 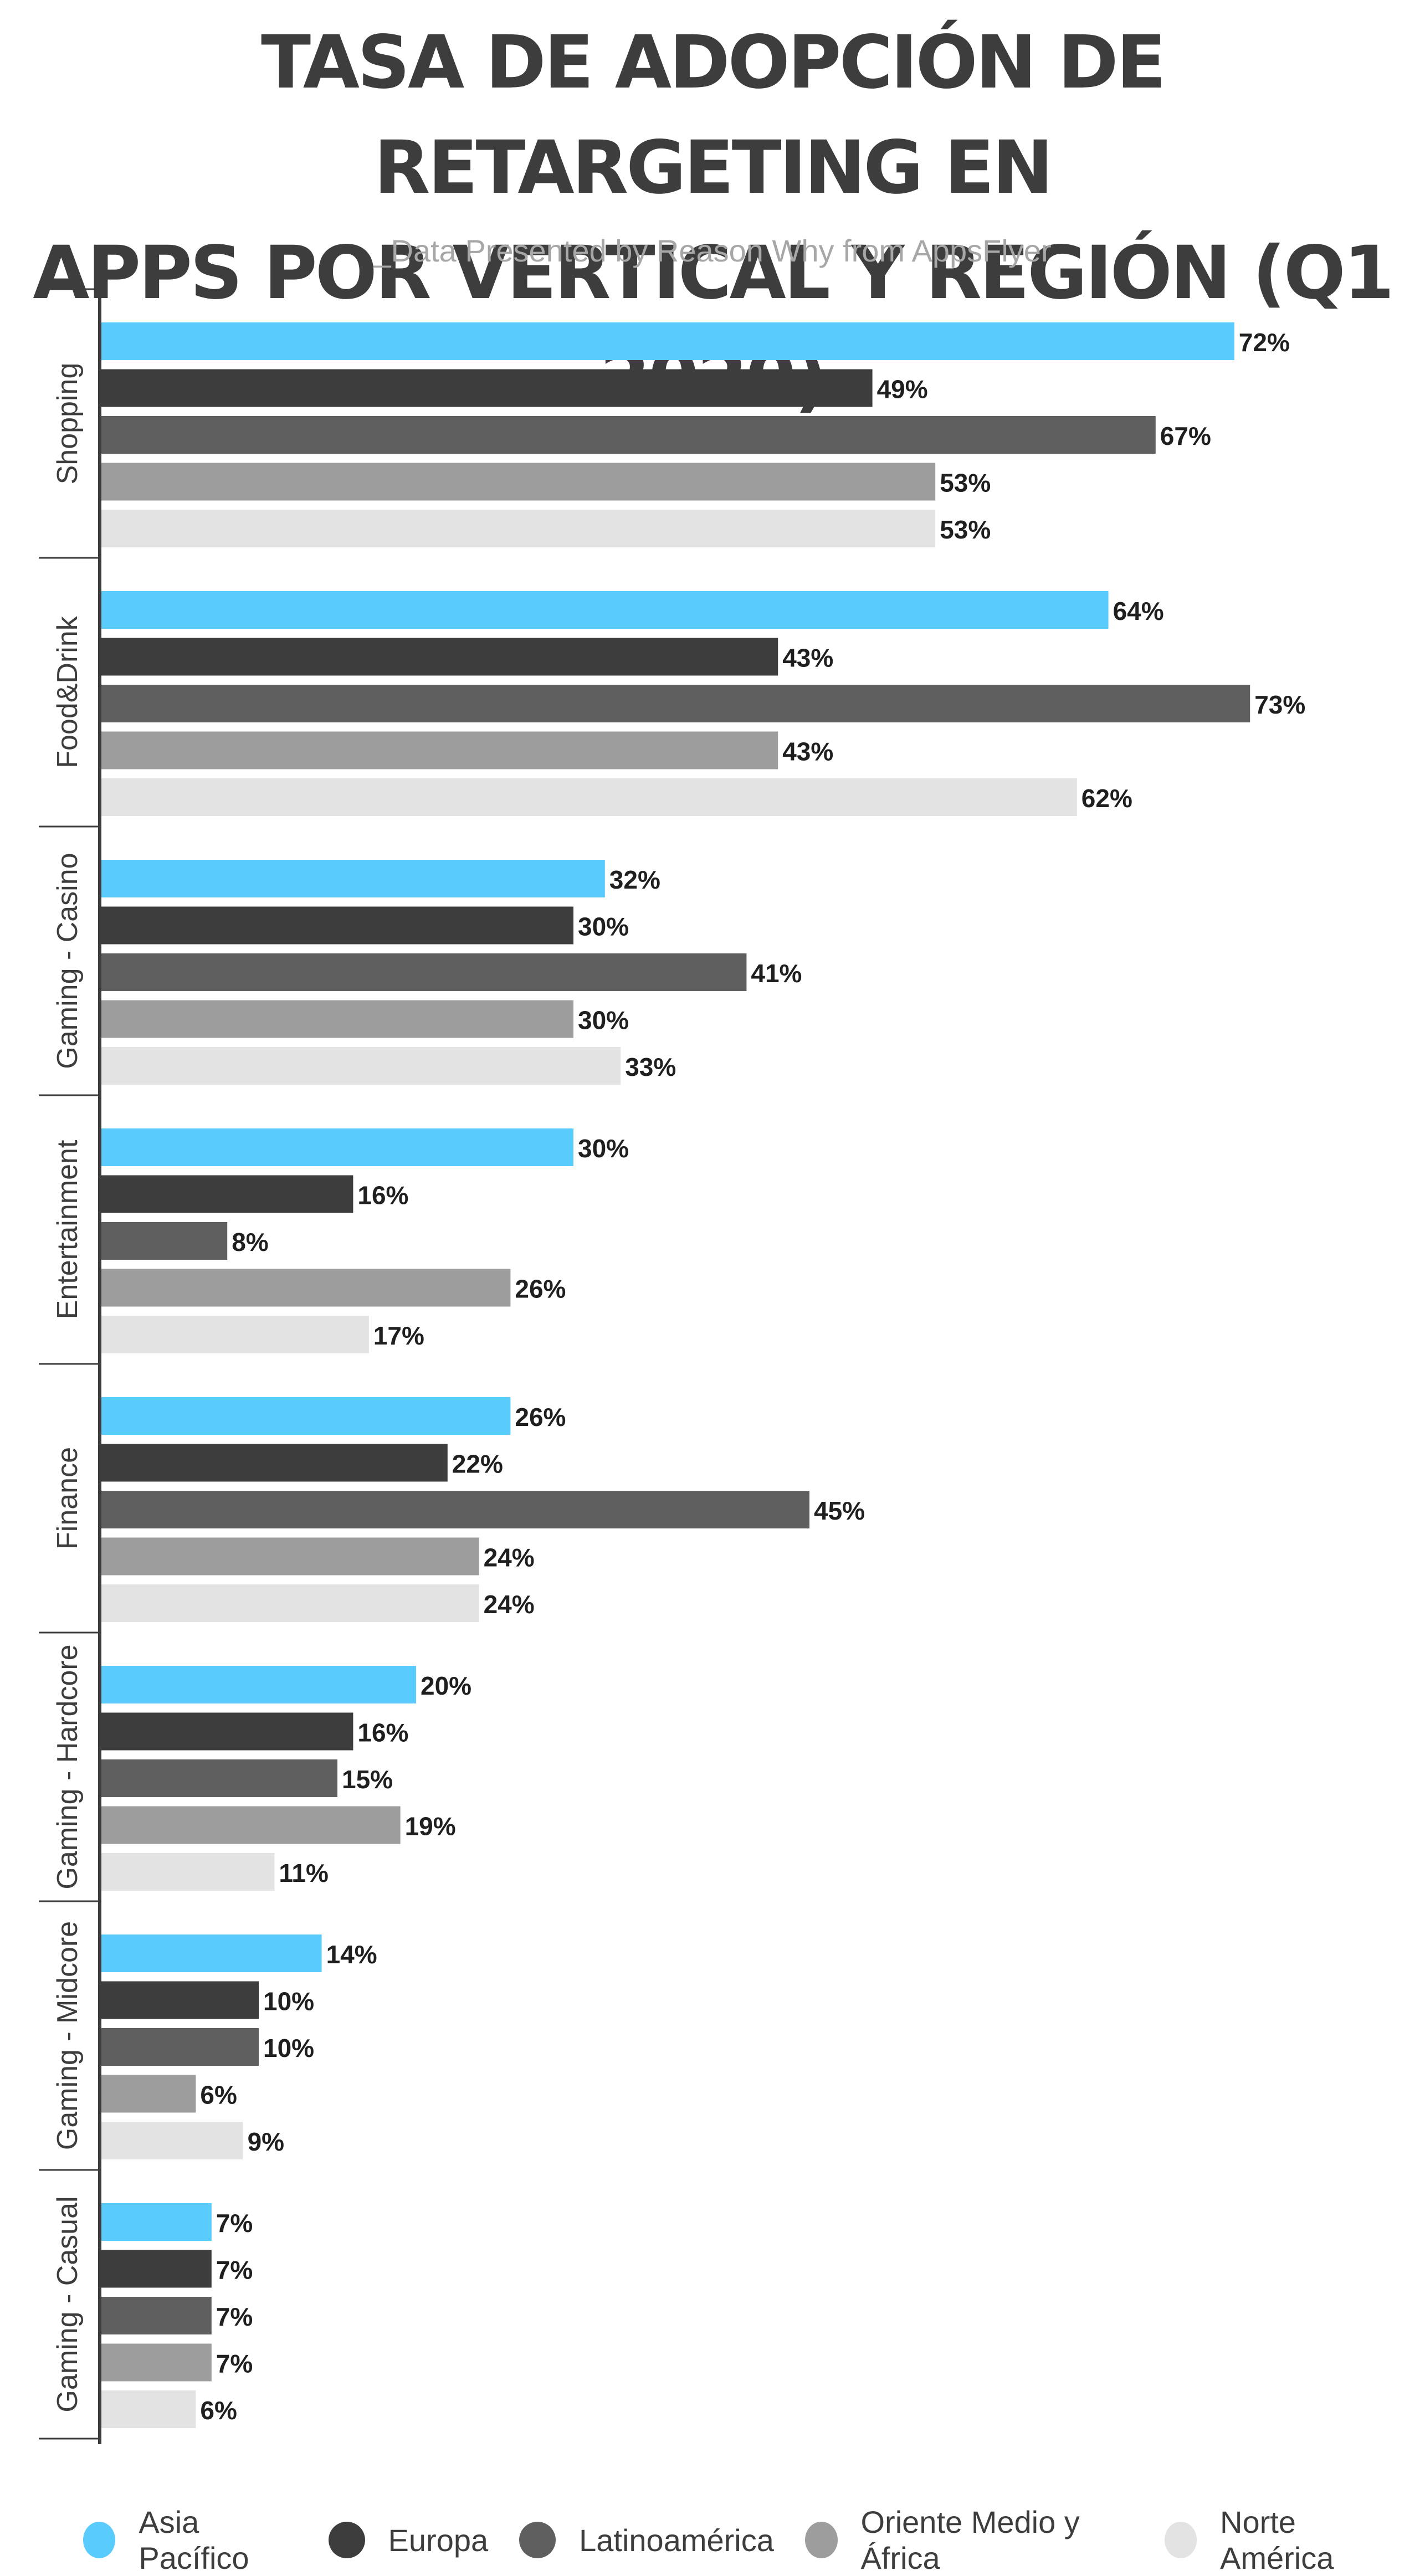 What do you see at coordinates (839, 1510) in the screenshot?
I see `data-label-finance-latinoam-rica: 45%` at bounding box center [839, 1510].